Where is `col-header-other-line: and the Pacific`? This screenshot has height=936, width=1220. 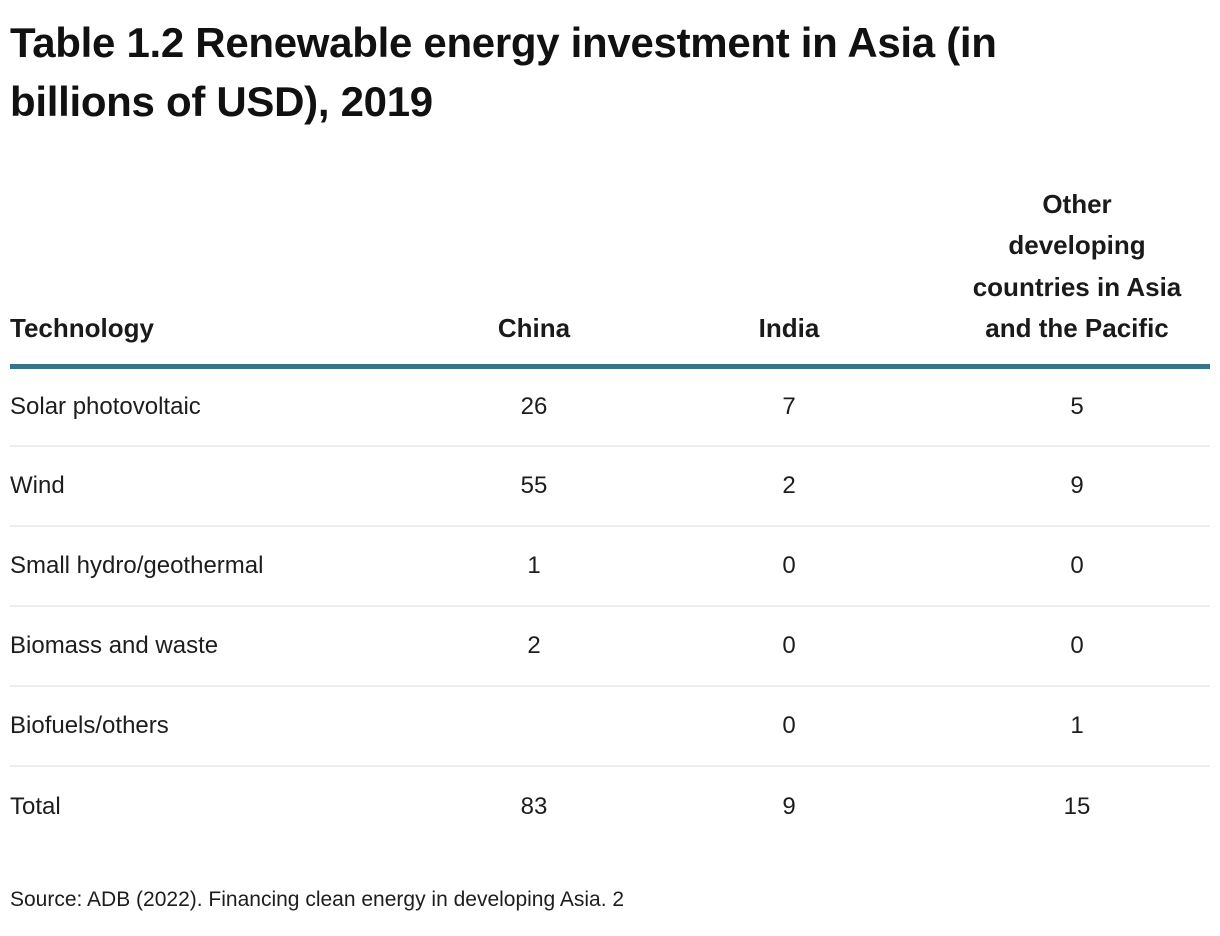 col-header-other-line: and the Pacific is located at coordinates (1077, 328).